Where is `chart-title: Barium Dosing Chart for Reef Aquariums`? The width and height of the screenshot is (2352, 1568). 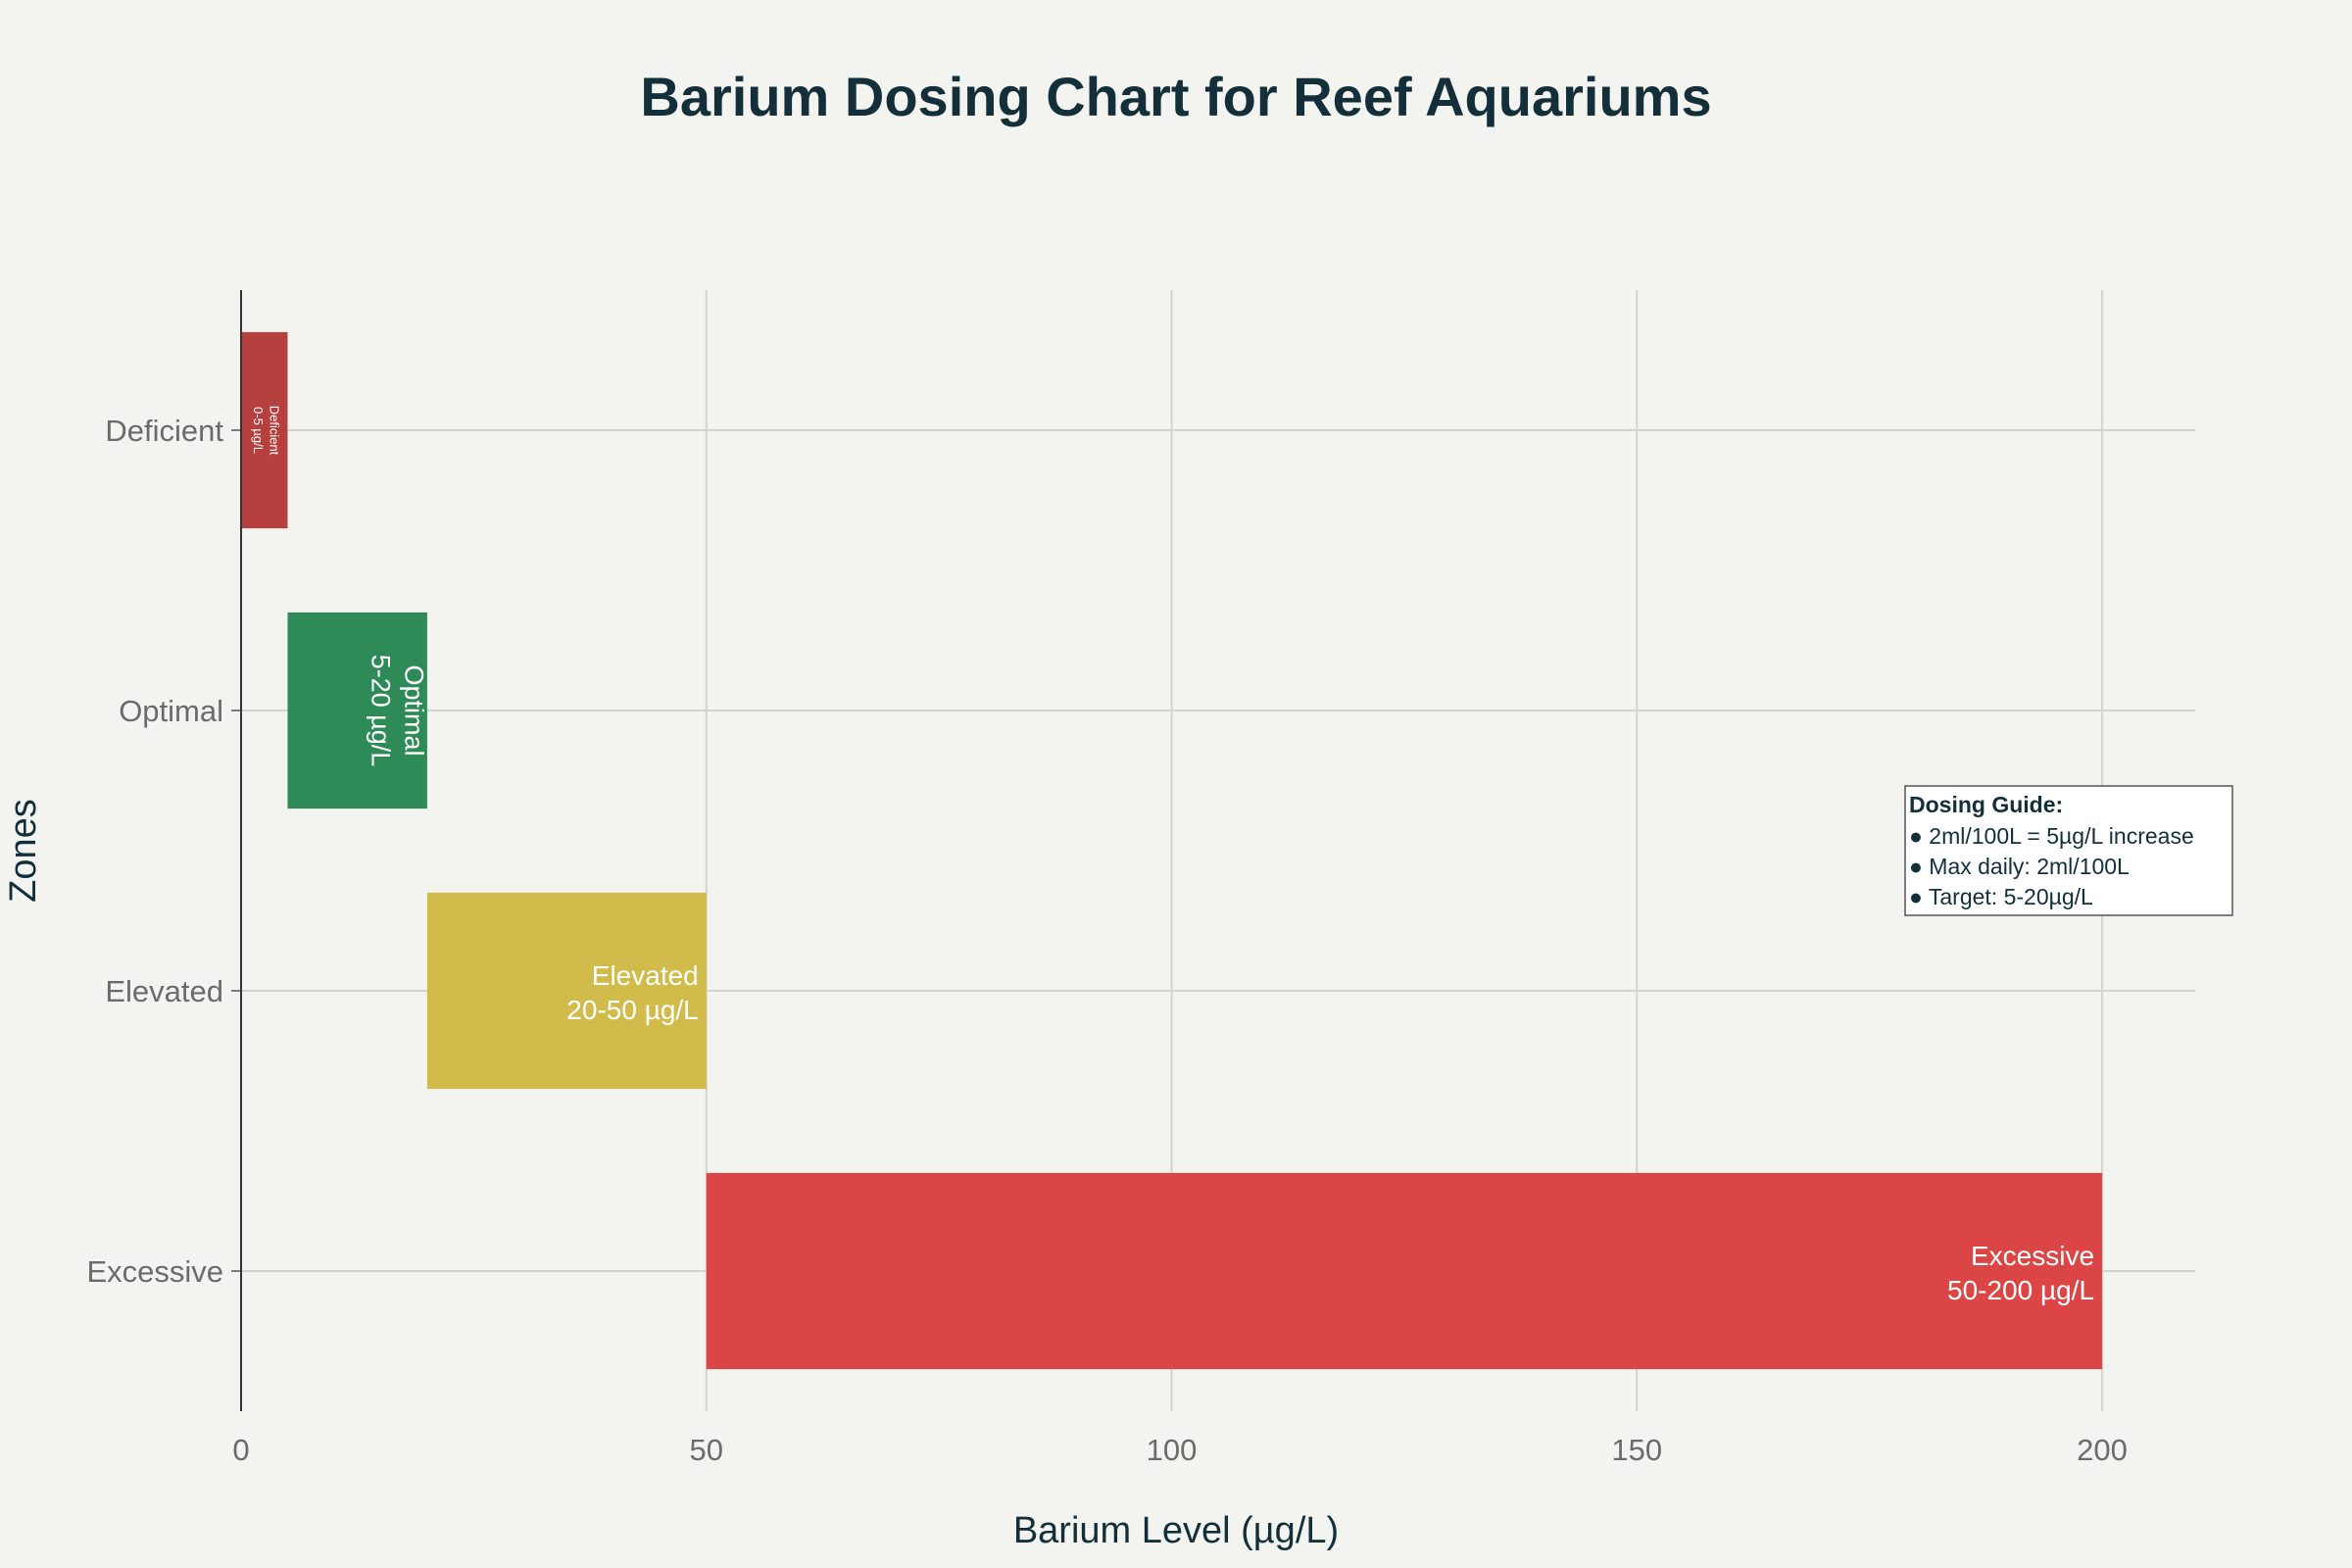 chart-title: Barium Dosing Chart for Reef Aquariums is located at coordinates (1175, 96).